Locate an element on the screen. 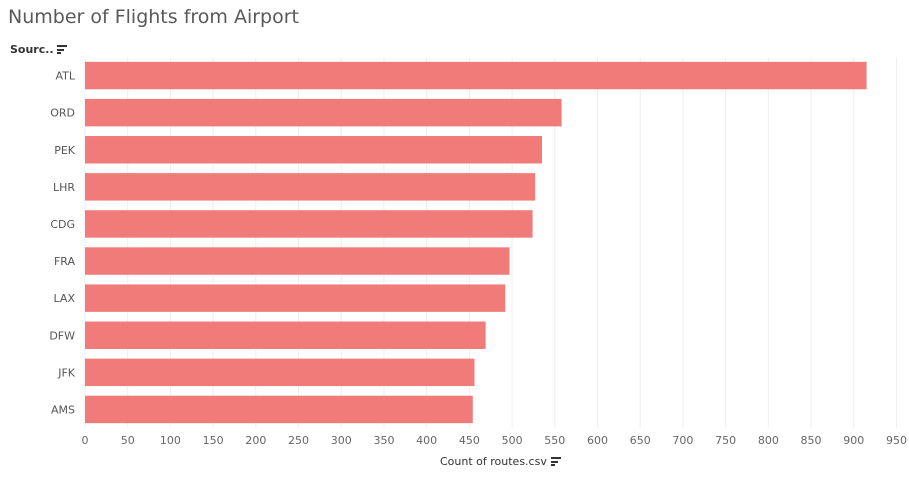 The width and height of the screenshot is (909, 483). x-tick-label: 0 is located at coordinates (85, 440).